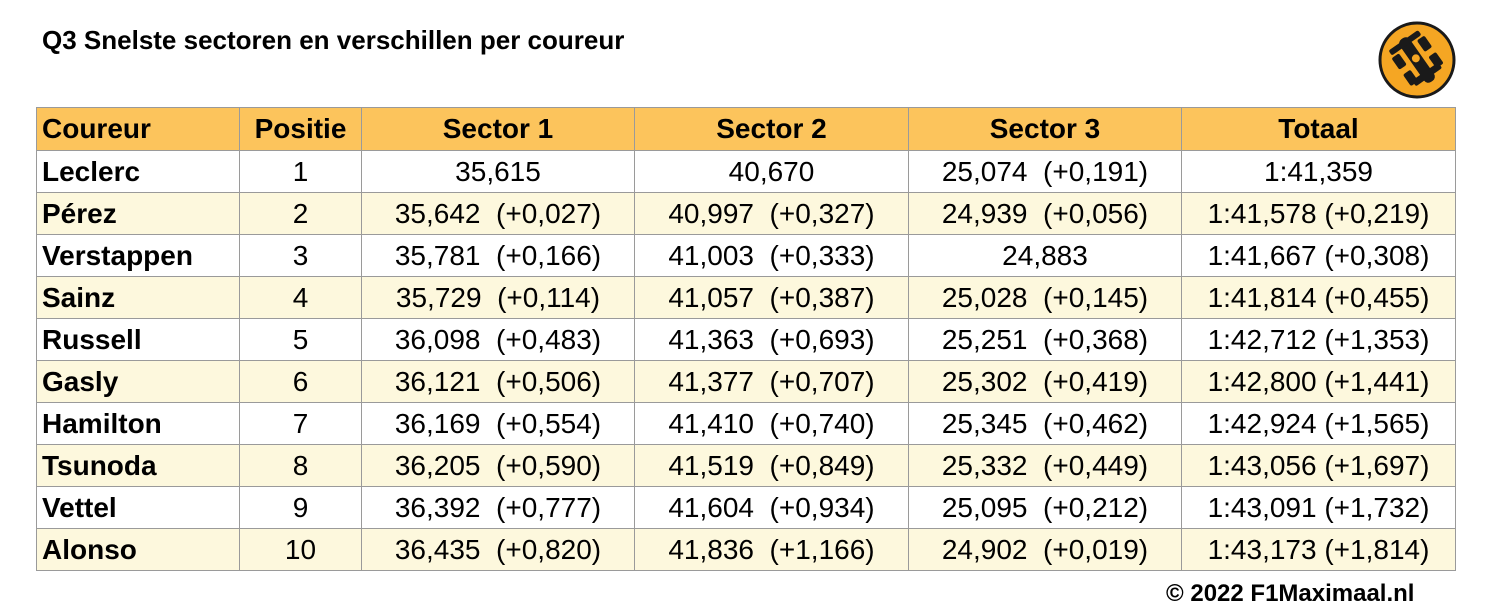  What do you see at coordinates (138, 297) in the screenshot?
I see `driver-name: Sainz` at bounding box center [138, 297].